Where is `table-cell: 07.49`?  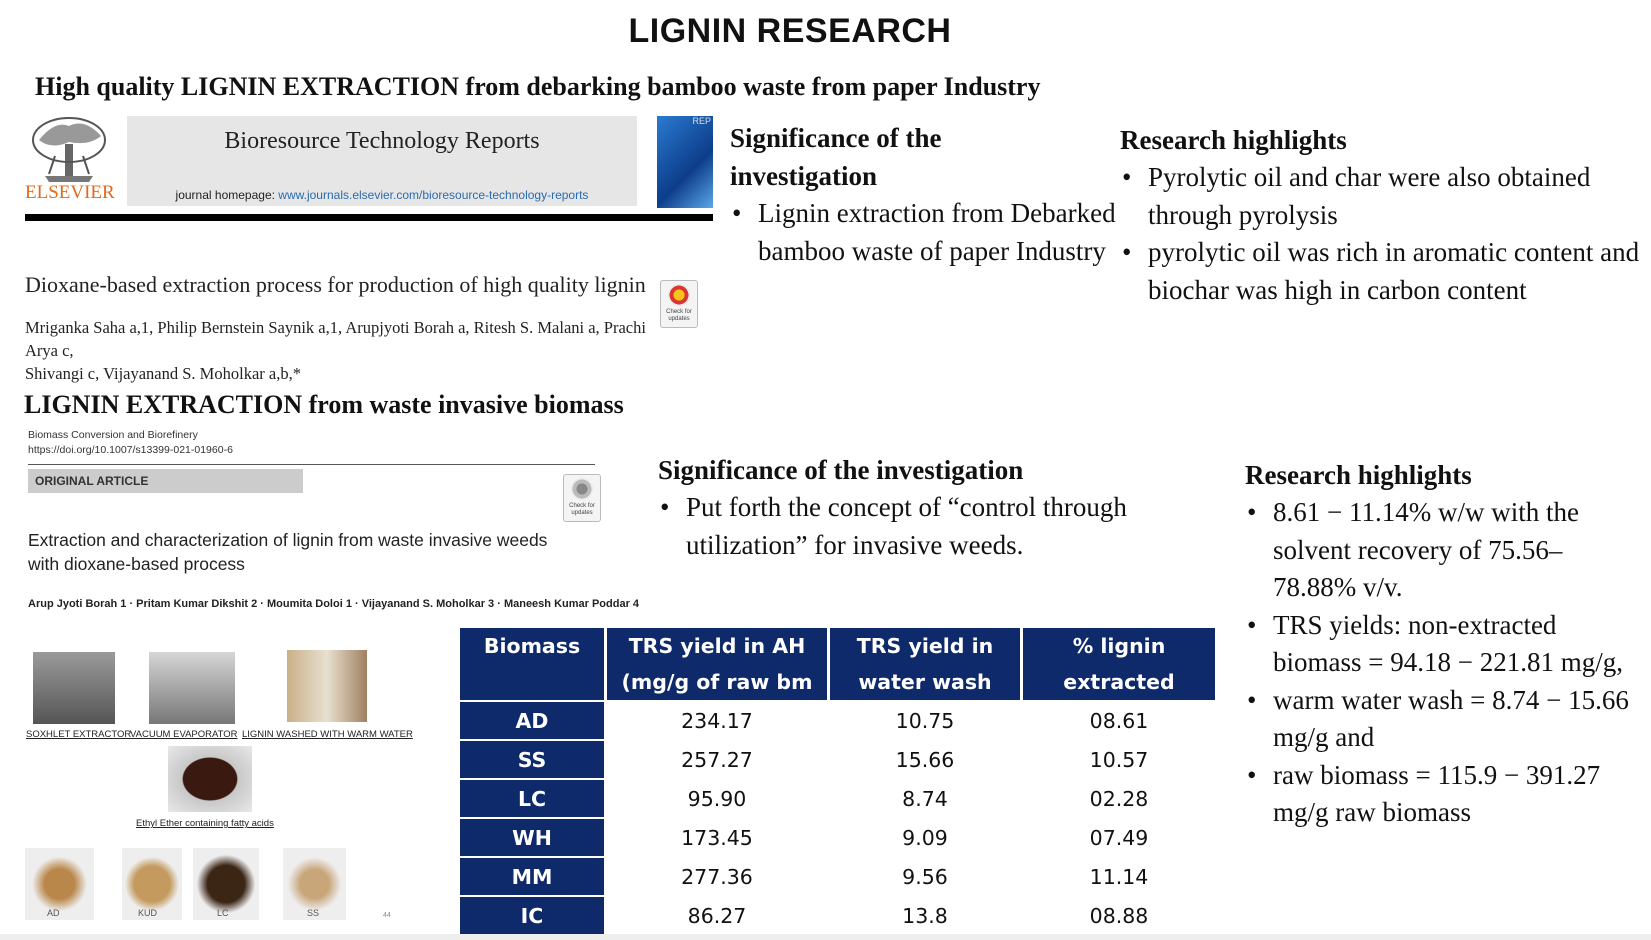
table-cell: 07.49 is located at coordinates (1119, 837).